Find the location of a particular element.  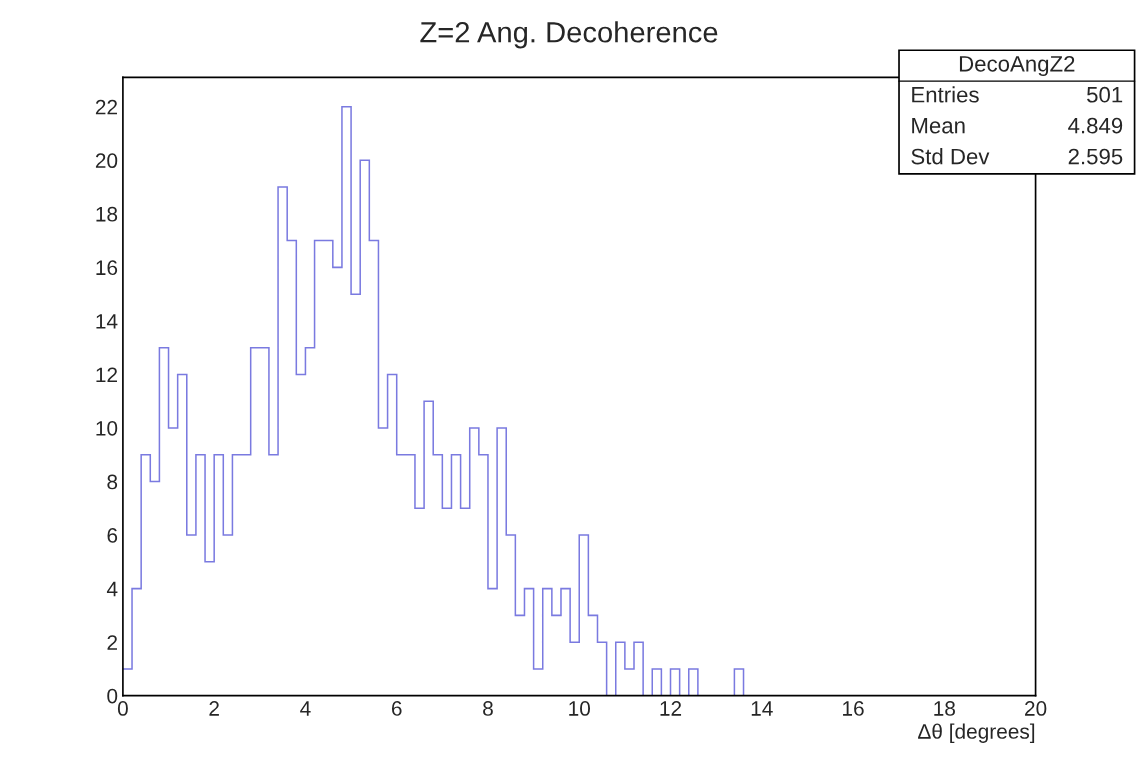

text: DecoAngZ2 is located at coordinates (1017, 66).